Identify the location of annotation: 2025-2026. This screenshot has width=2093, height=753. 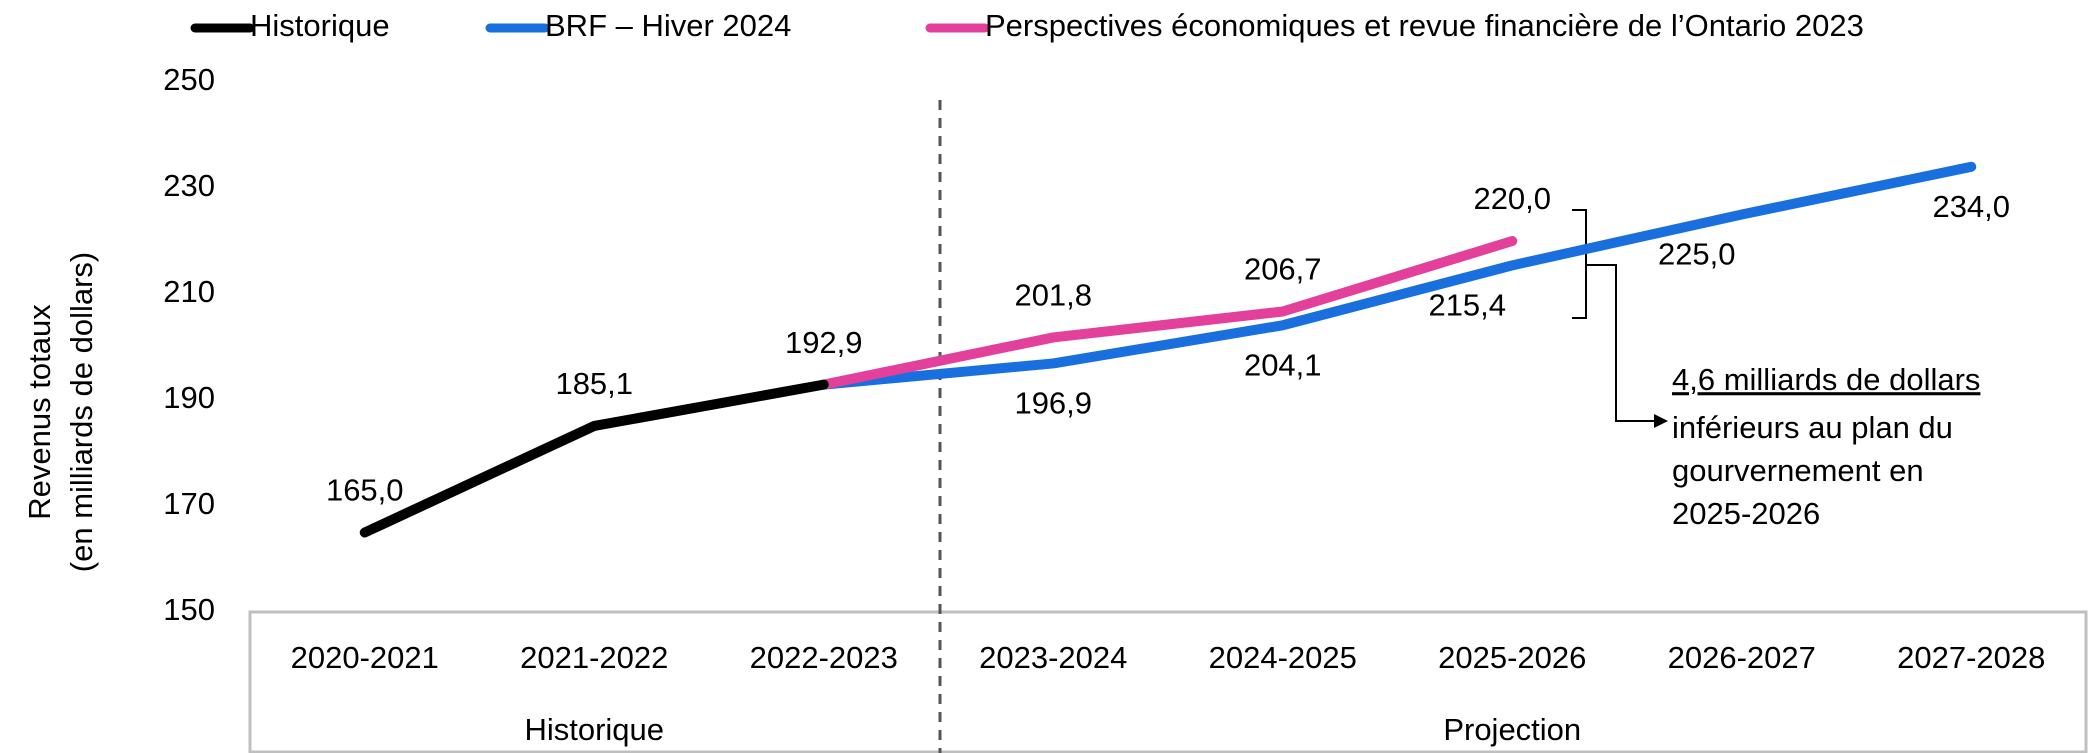
(1746, 513).